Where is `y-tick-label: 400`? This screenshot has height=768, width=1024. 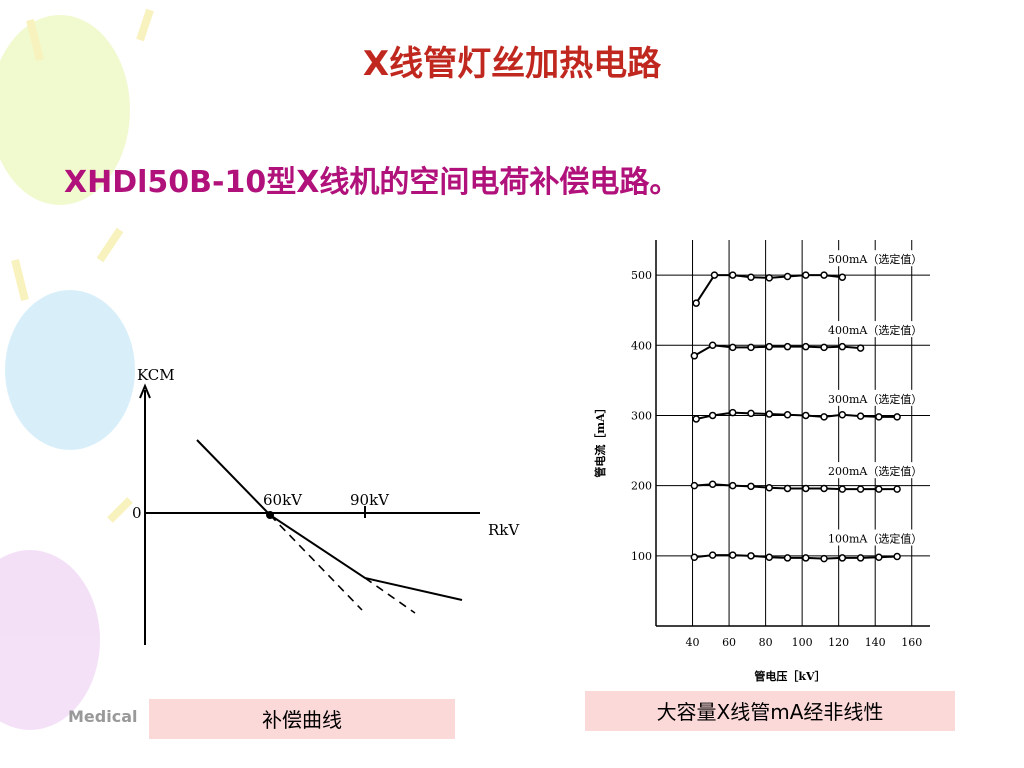 y-tick-label: 400 is located at coordinates (641, 345).